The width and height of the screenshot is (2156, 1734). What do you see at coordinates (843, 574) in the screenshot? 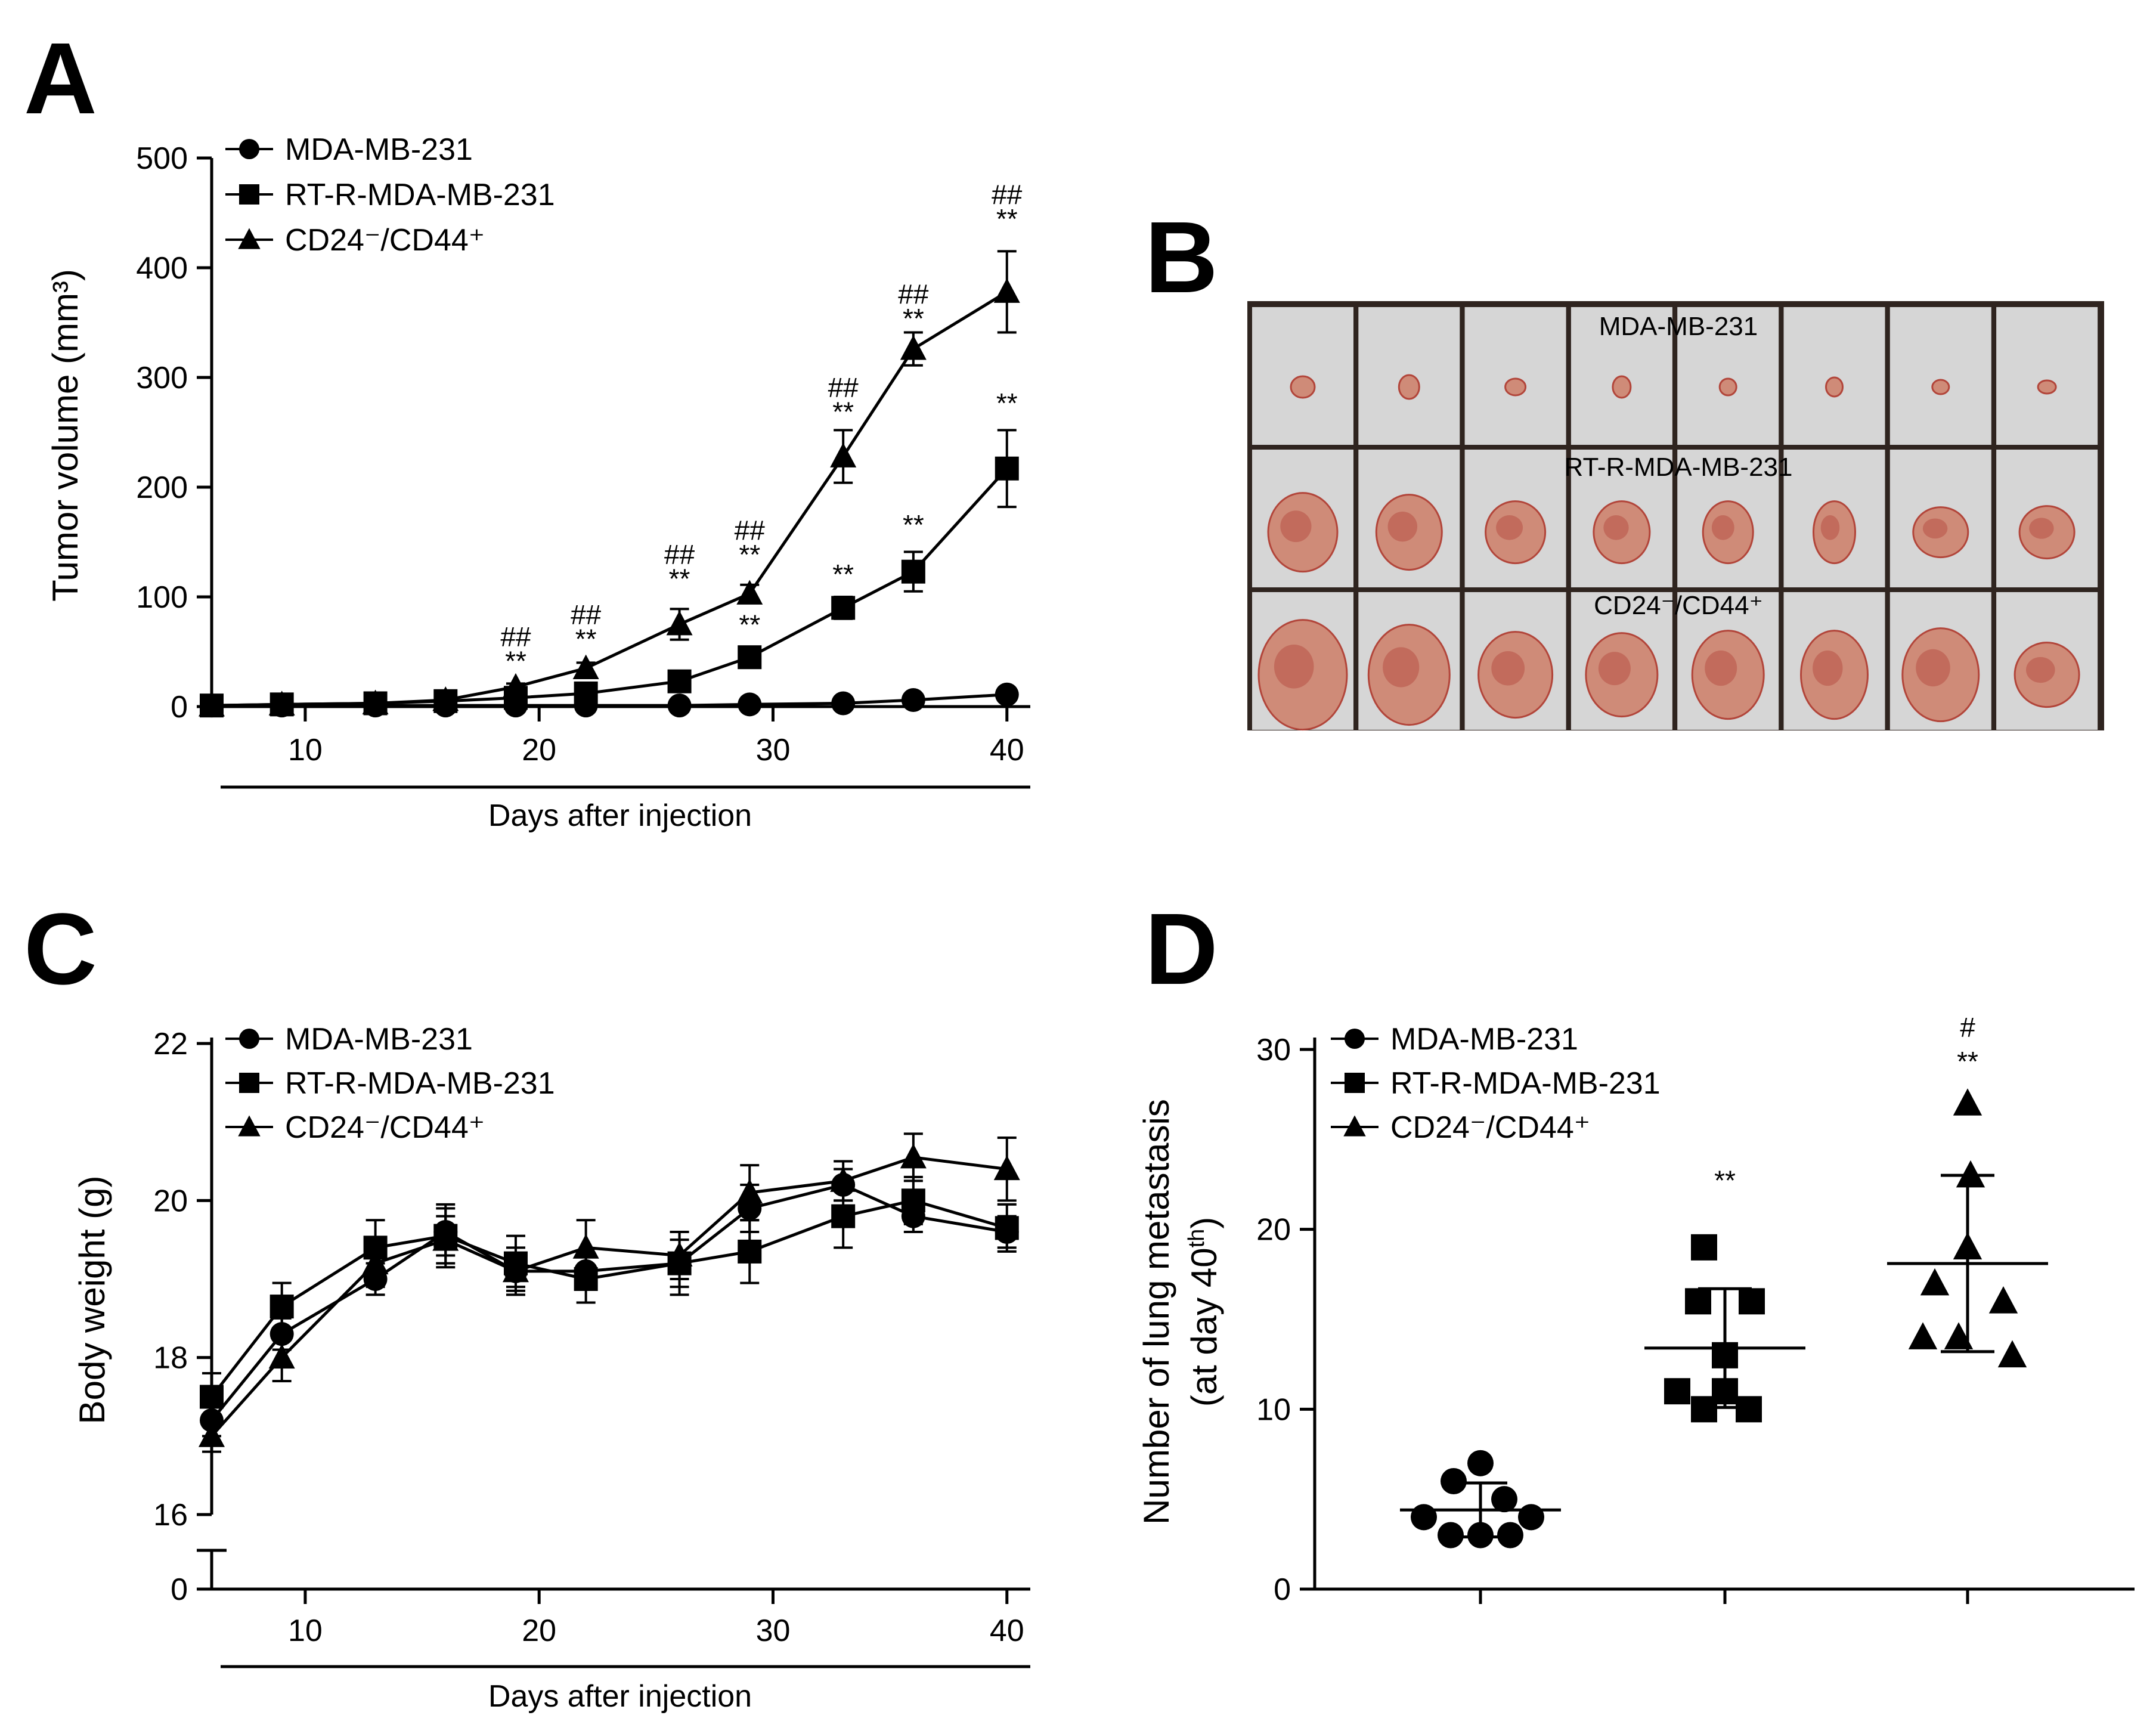
I see `panel-a-annotation-15: **` at bounding box center [843, 574].